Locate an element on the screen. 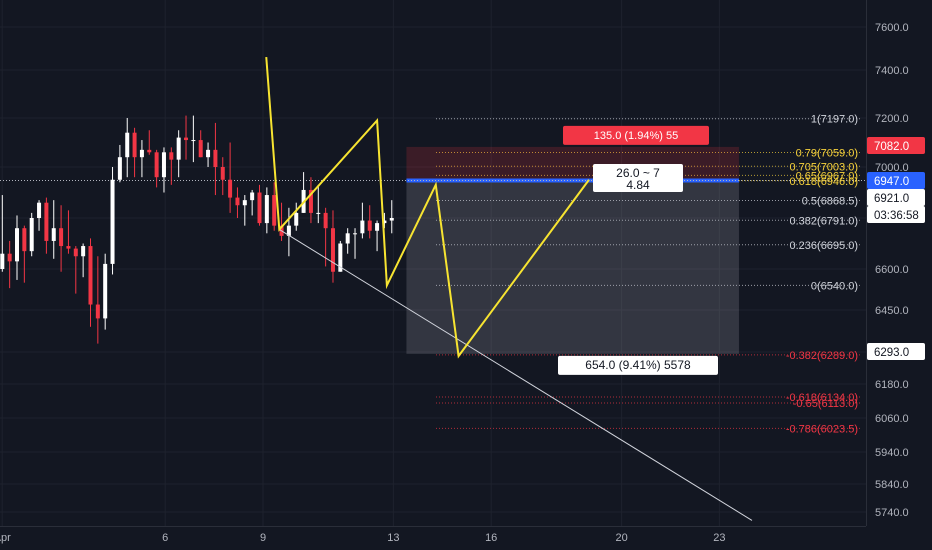  time-tick-label: 20 is located at coordinates (621, 538).